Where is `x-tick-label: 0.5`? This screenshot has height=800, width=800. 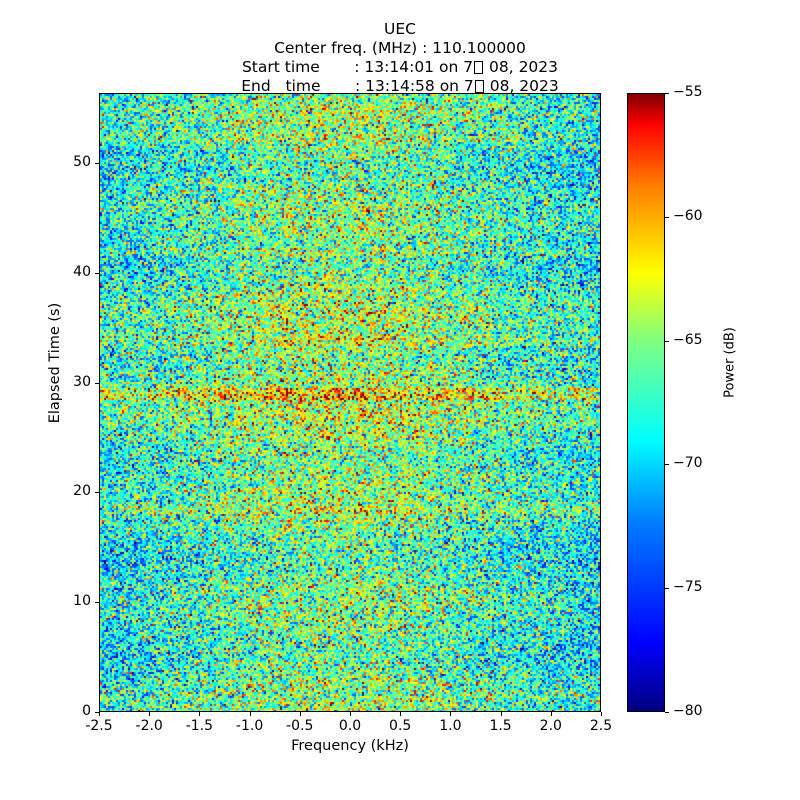
x-tick-label: 0.5 is located at coordinates (400, 726).